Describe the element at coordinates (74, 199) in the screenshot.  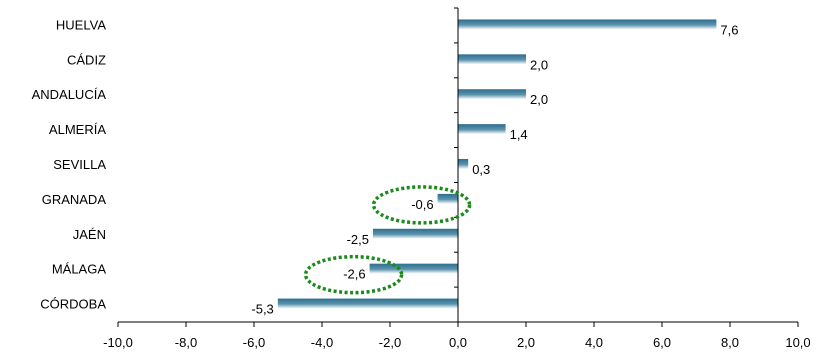
I see `category-label: GRANADA` at that location.